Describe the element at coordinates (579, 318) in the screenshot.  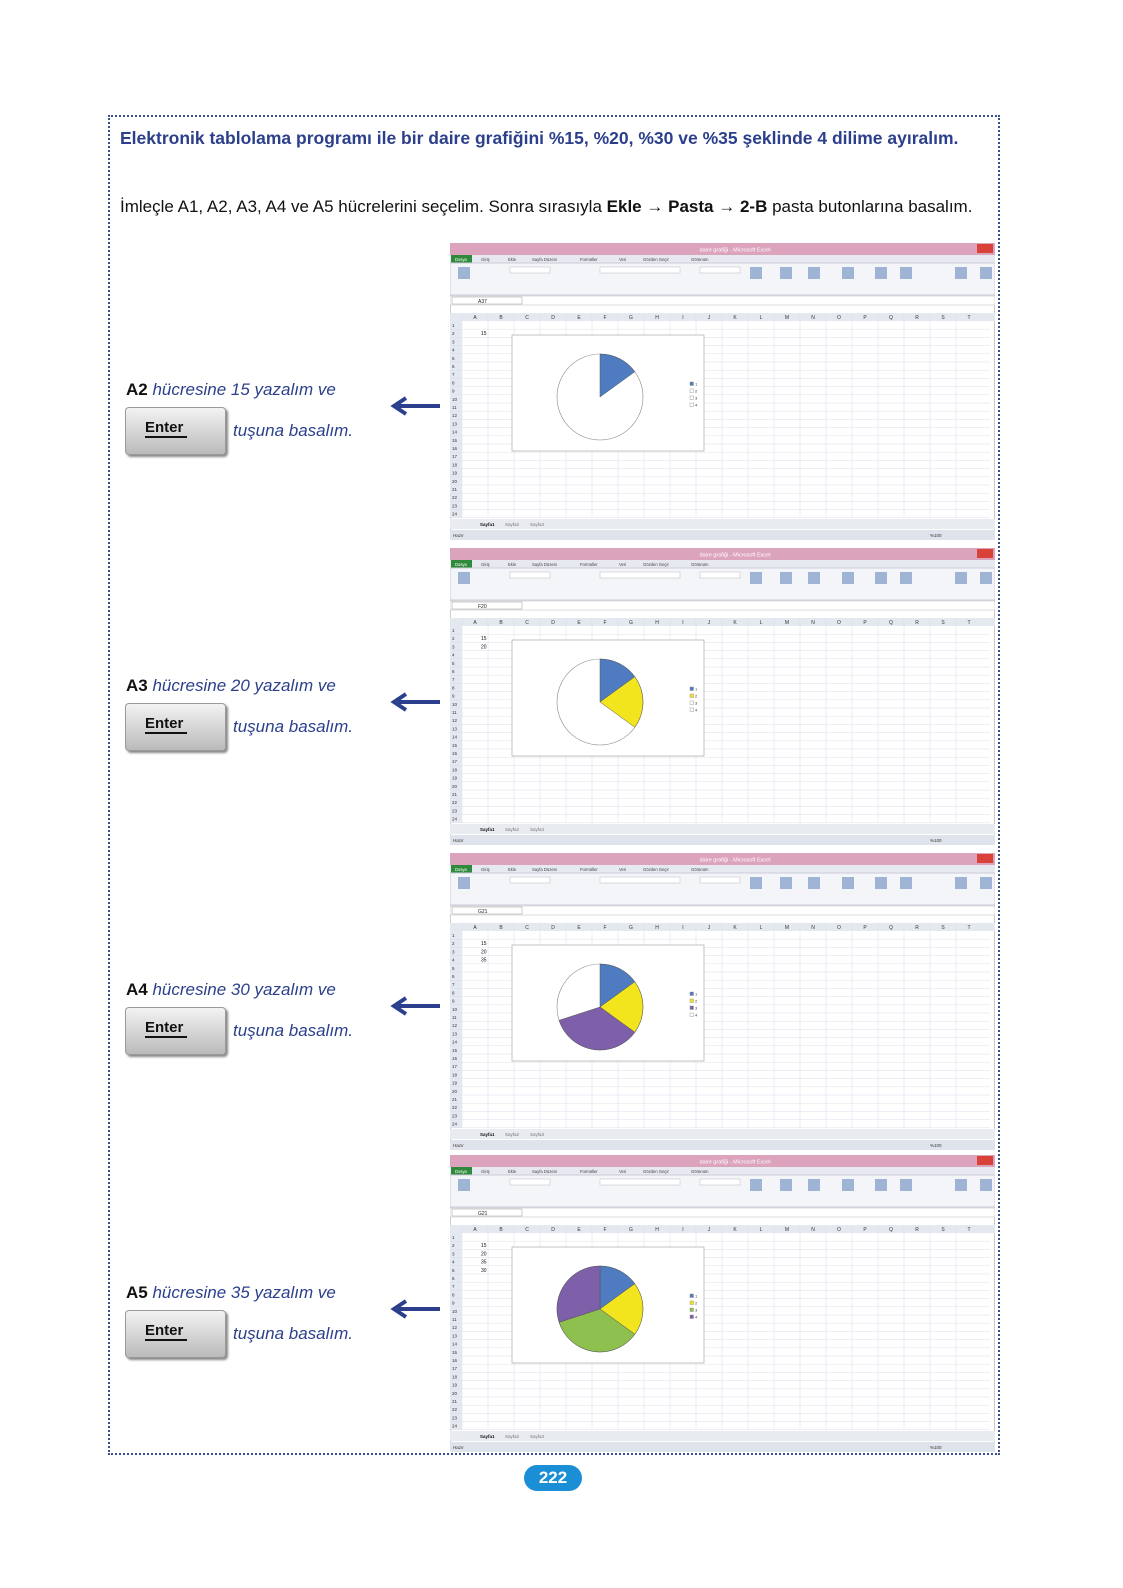
I see `column-header: E` at that location.